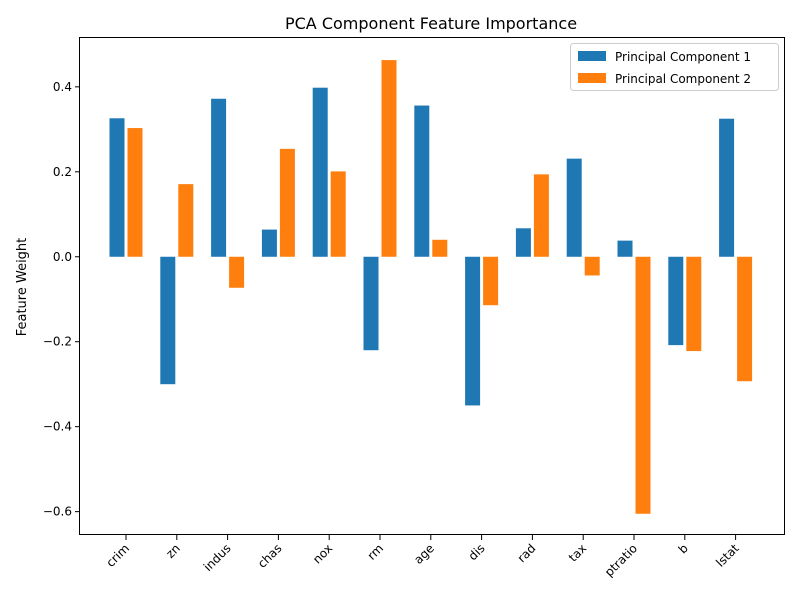 The width and height of the screenshot is (800, 604). Describe the element at coordinates (625, 248) in the screenshot. I see `bar-pc1-ptratio` at that location.